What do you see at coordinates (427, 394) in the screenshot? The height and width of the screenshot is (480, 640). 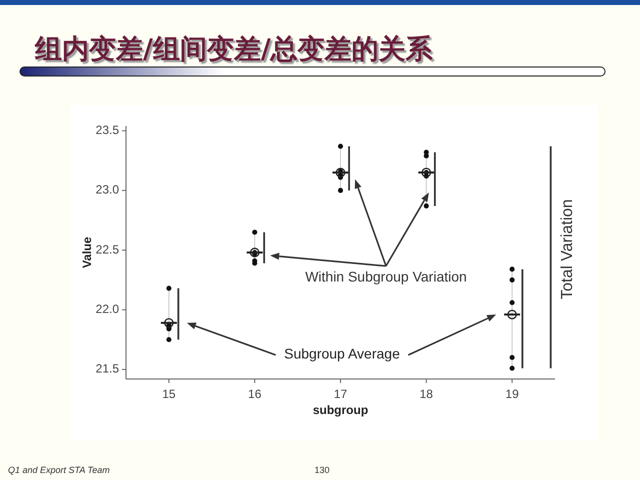 I see `x-tick-label: 18` at bounding box center [427, 394].